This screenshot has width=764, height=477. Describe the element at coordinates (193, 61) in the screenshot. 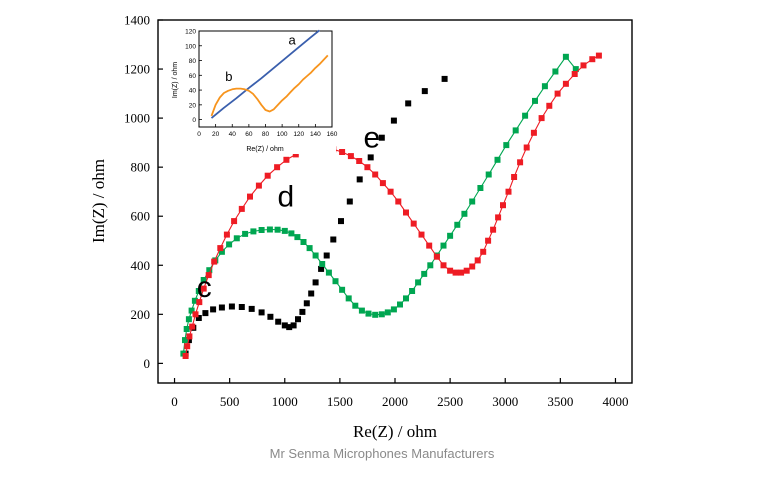

I see `inset-y-tick-label: 80` at that location.